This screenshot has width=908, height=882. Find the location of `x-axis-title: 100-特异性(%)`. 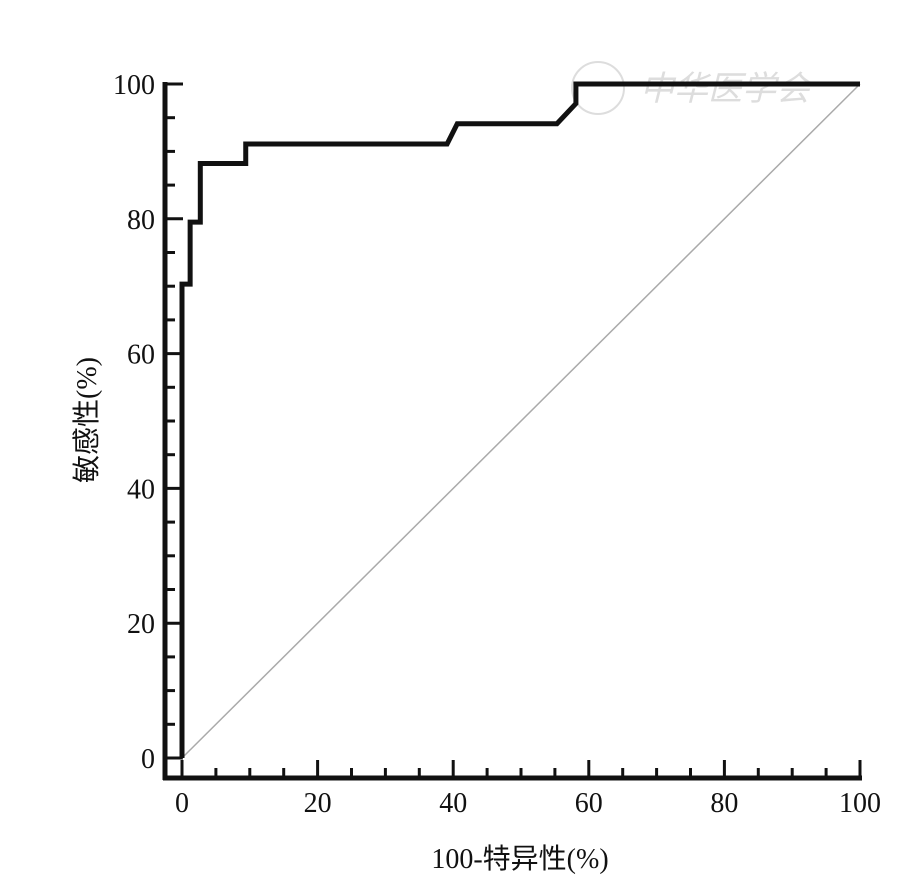

x-axis-title: 100-特异性(%) is located at coordinates (519, 859).